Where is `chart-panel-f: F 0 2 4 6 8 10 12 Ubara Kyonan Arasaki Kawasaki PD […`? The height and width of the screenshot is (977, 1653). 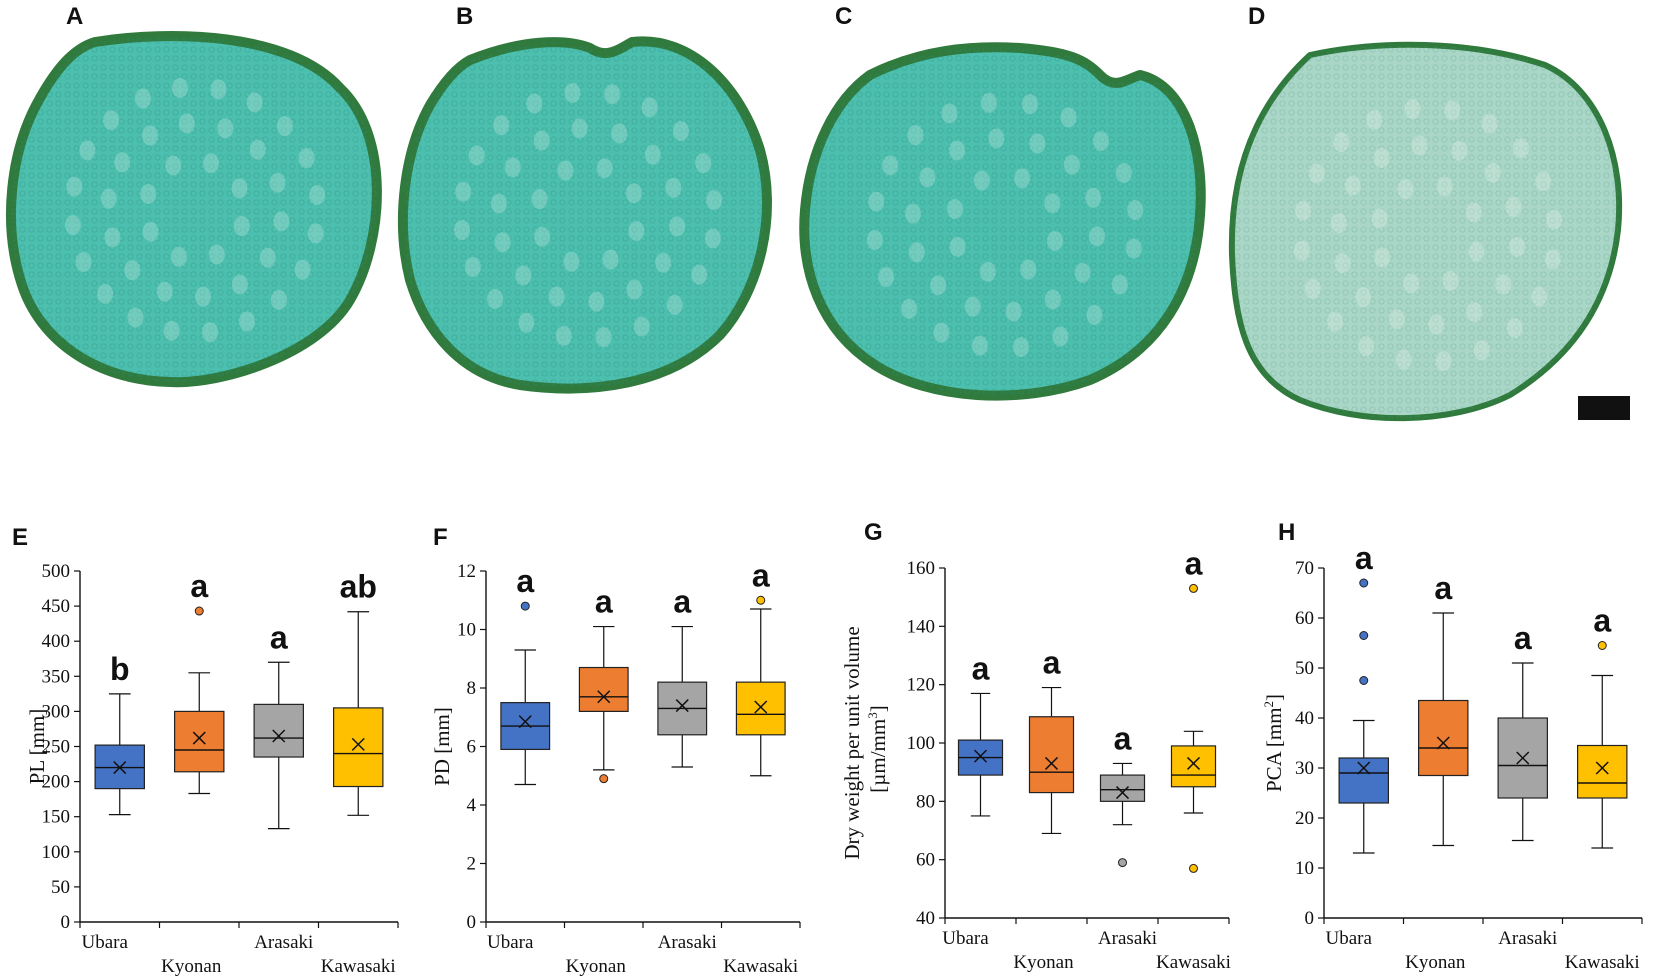 chart-panel-f: F 0 2 4 6 8 10 12 Ubara Kyonan Arasaki Kawasaki PD [… is located at coordinates (615, 750).